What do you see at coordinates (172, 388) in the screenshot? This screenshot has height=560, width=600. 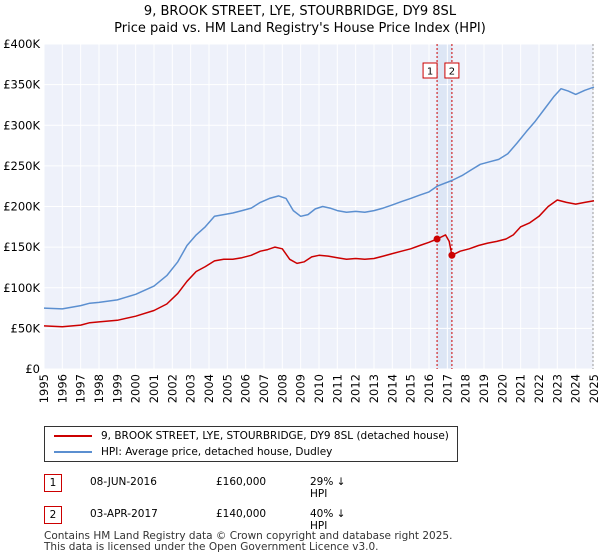 I see `x-tick-label: 2002` at bounding box center [172, 388].